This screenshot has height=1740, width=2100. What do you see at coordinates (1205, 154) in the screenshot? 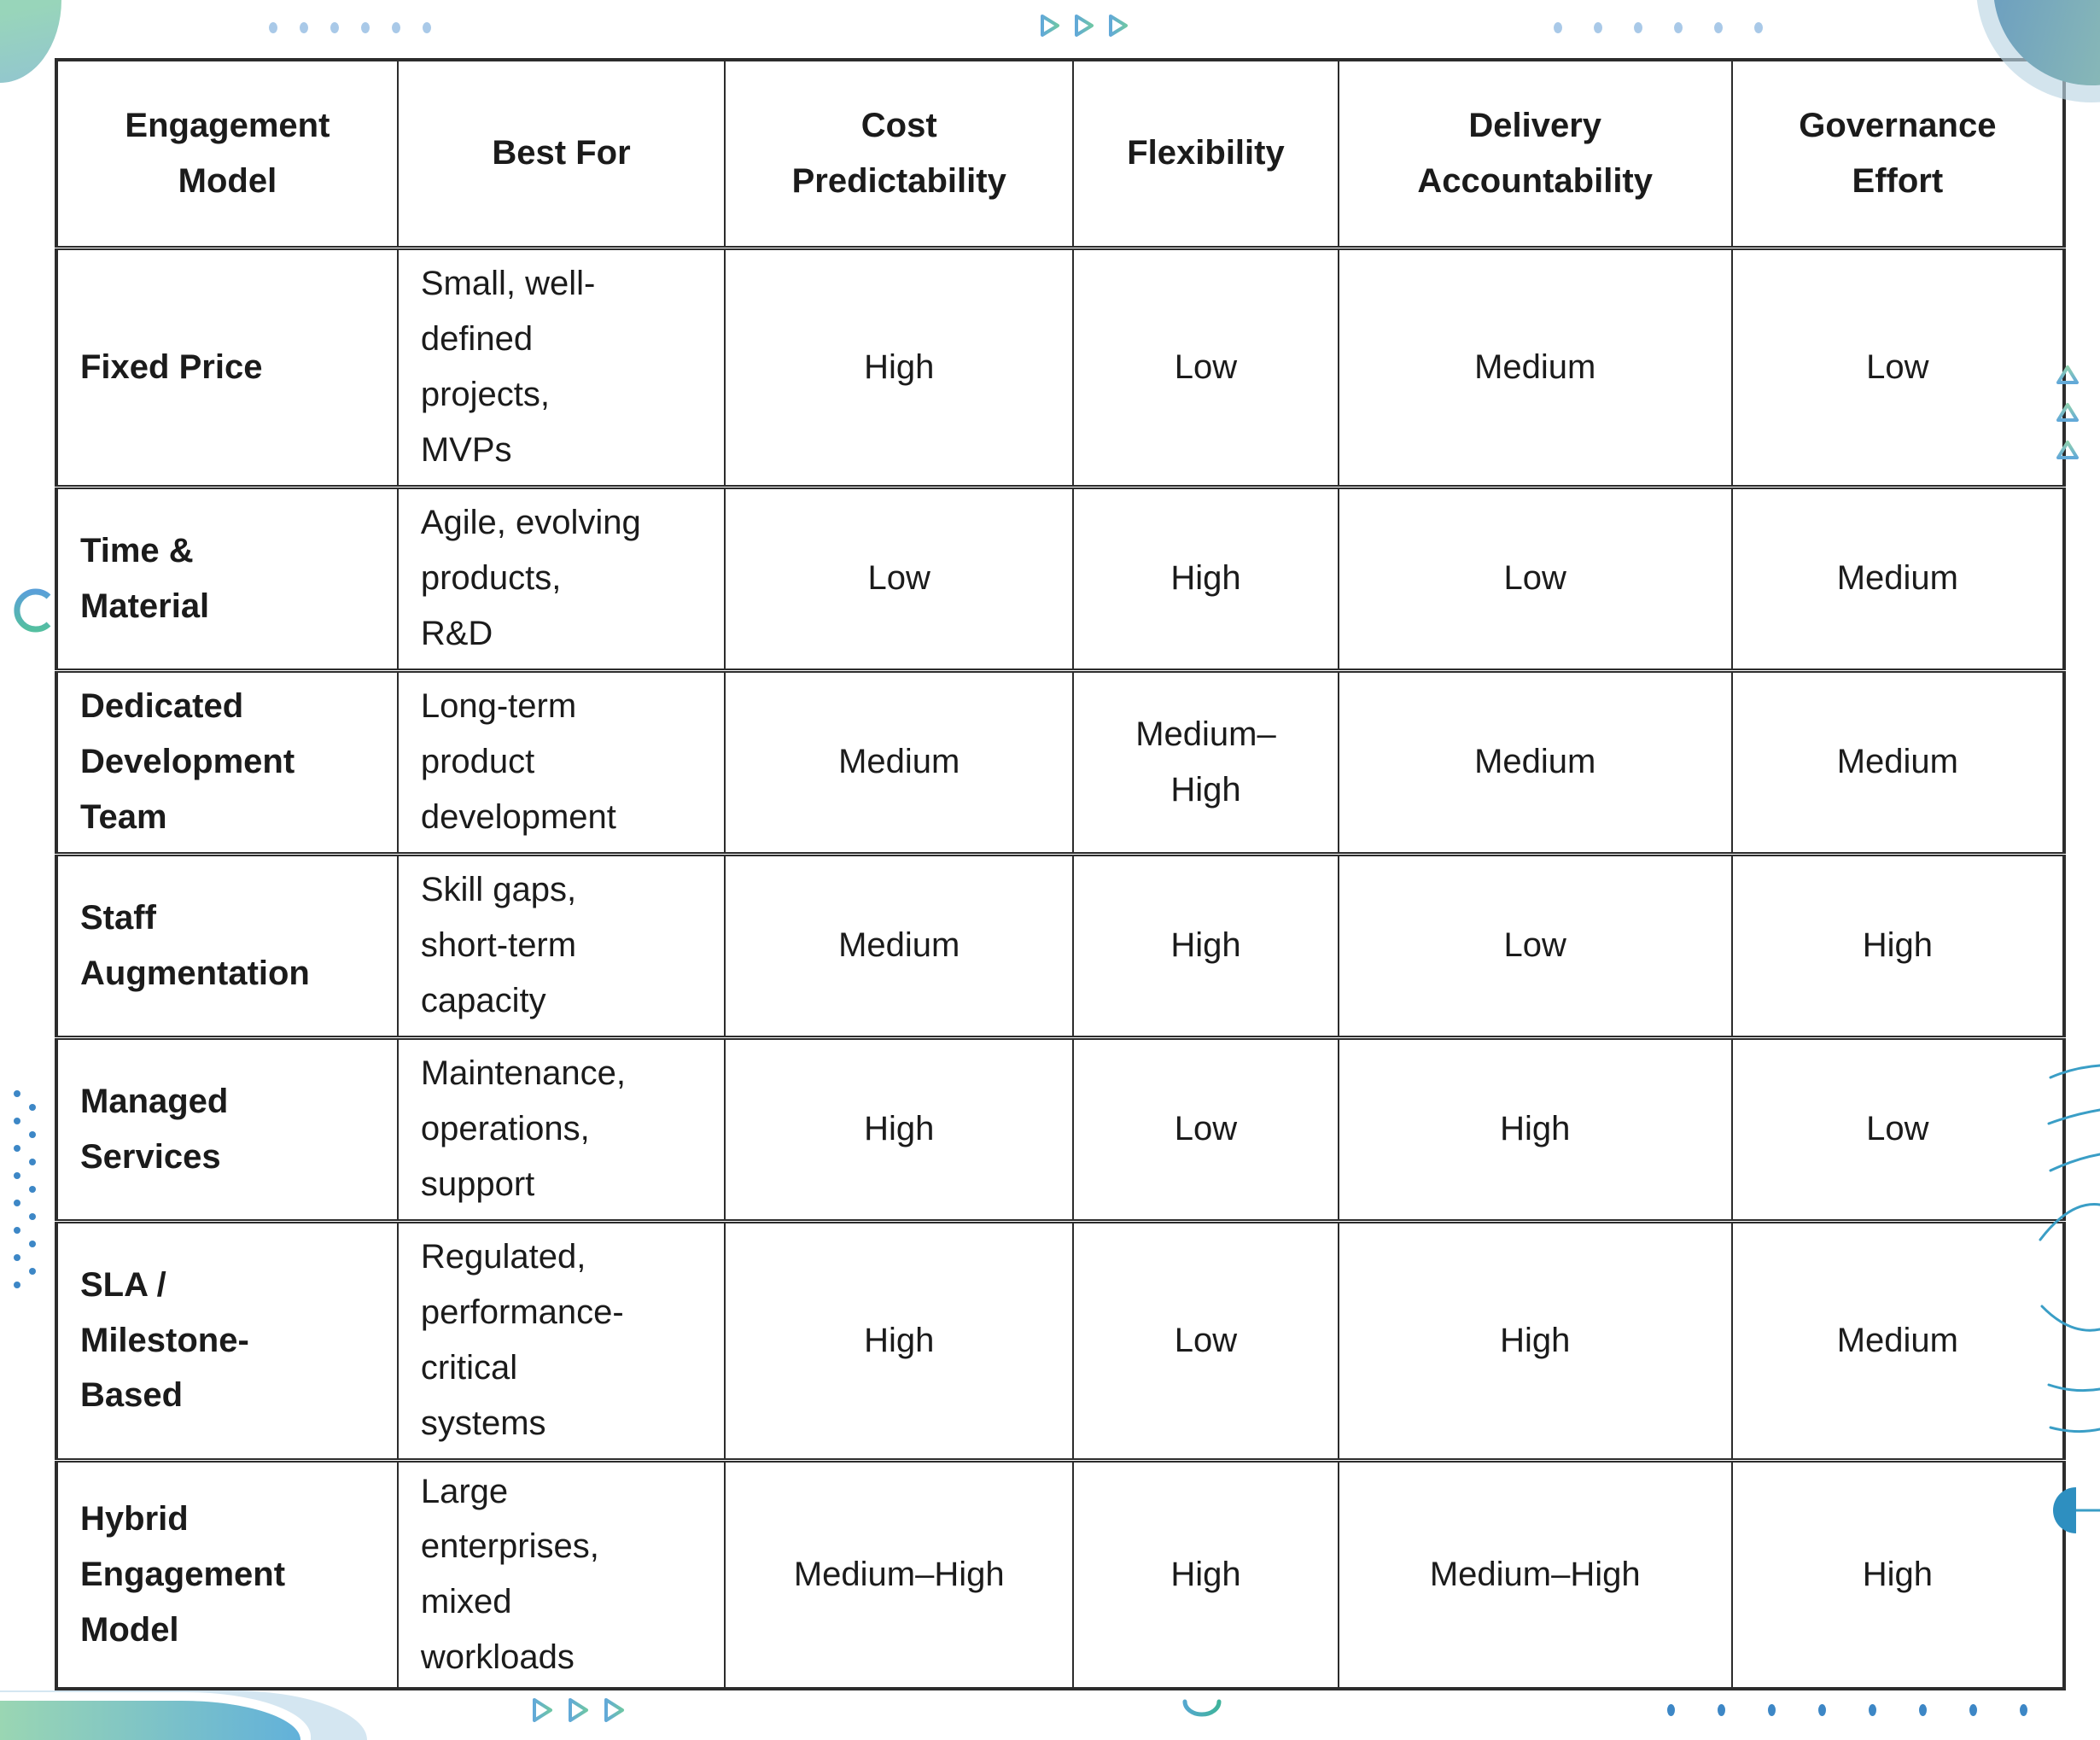
I see `column-header-flexibility: Flexibility` at bounding box center [1205, 154].